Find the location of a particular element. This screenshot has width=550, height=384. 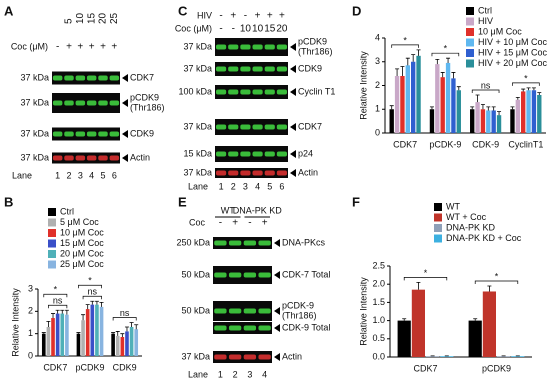

lane-header: 20 is located at coordinates (103, 18).